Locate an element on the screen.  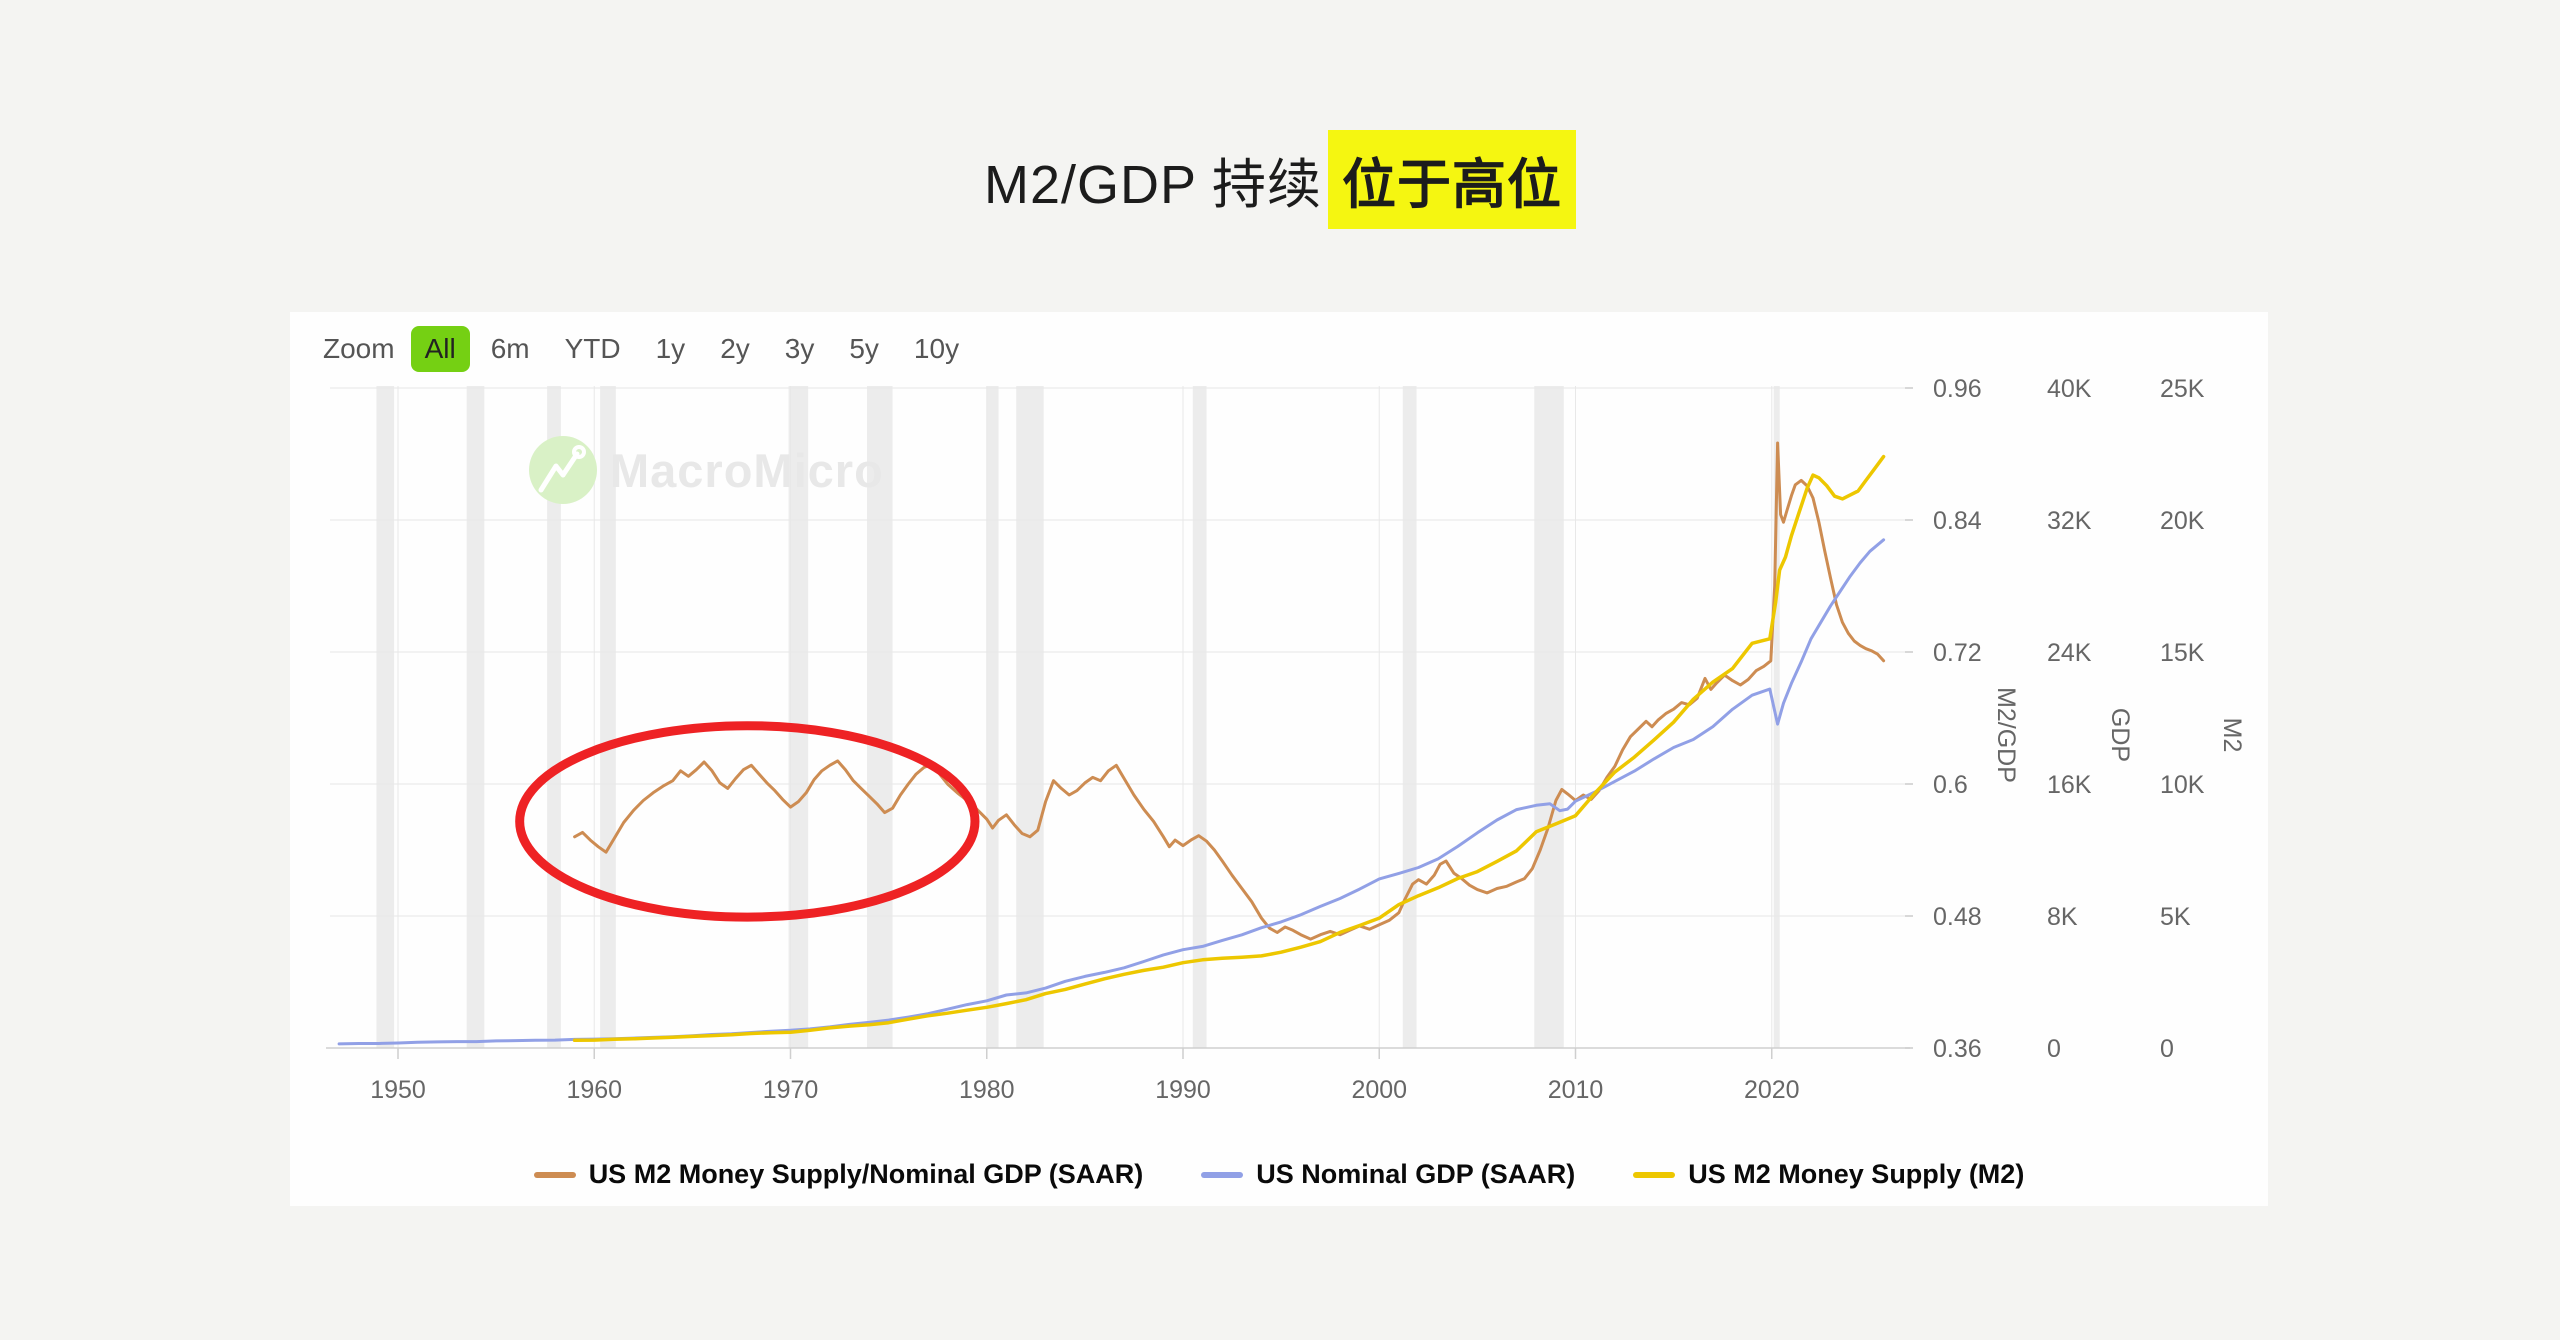
y-tick-label: 32K is located at coordinates (2069, 521).